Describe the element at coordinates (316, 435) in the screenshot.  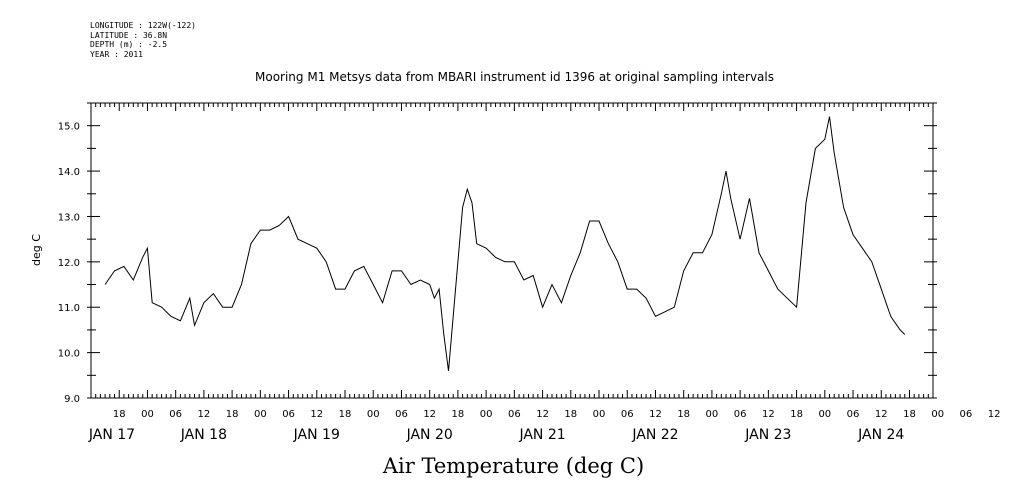
I see `day-label: JAN 19` at that location.